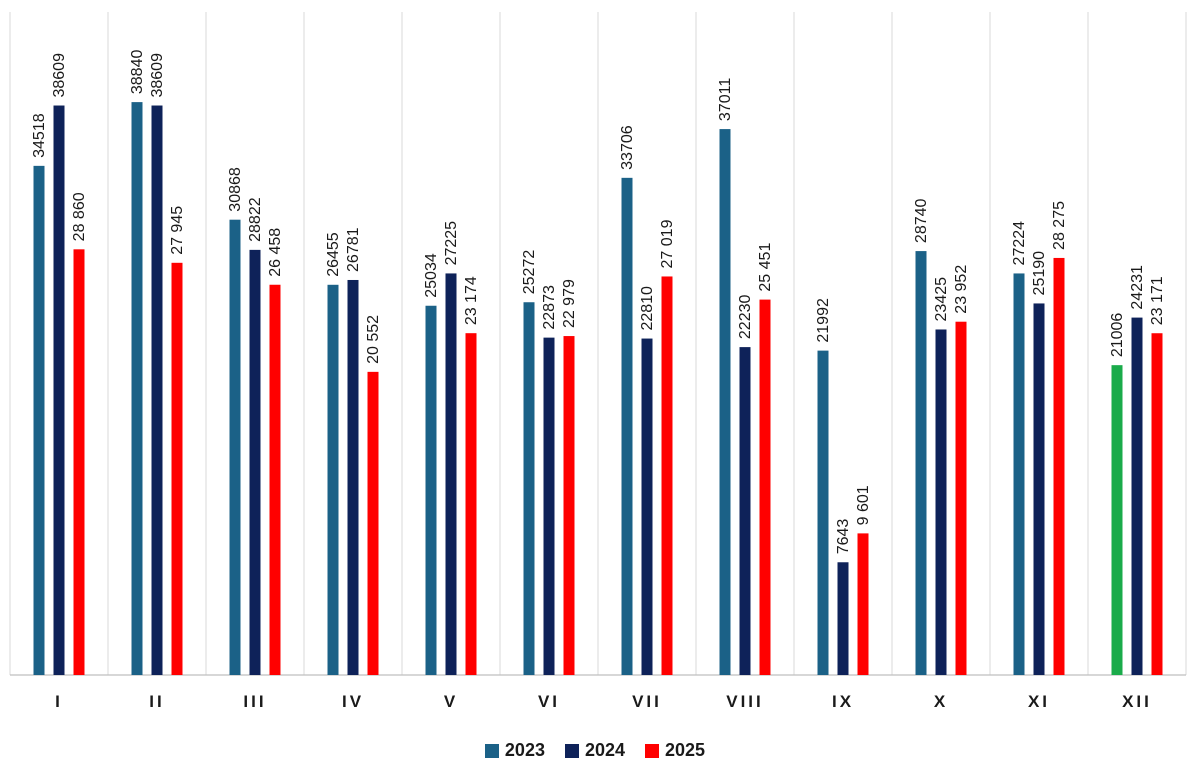  I want to click on bar-2025-vii, so click(667, 475).